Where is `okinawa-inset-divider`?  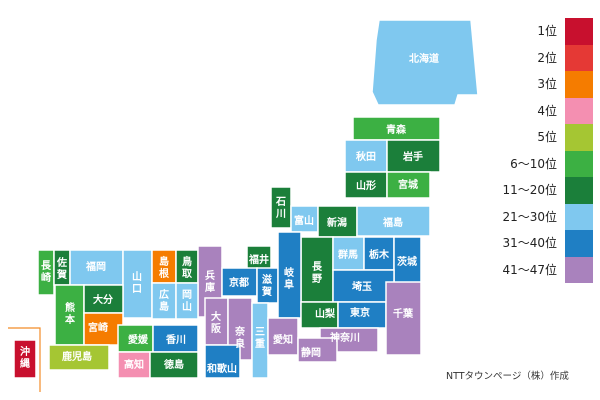 okinawa-inset-divider is located at coordinates (24, 359).